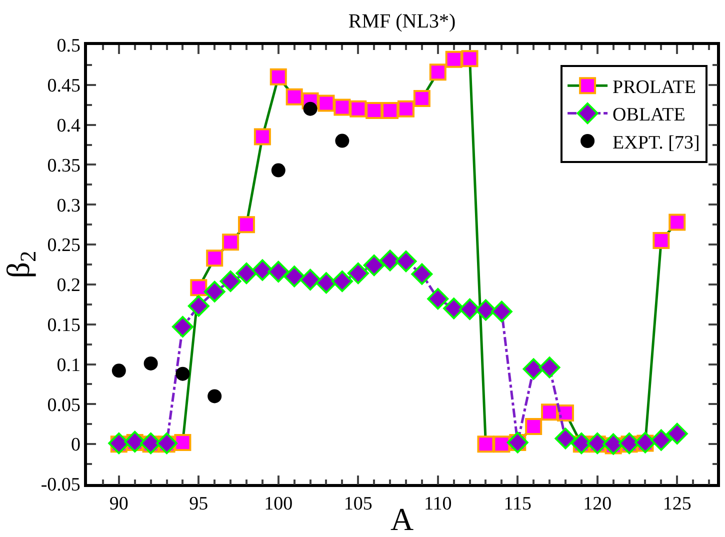  I want to click on y-tick-label: 0.5, so click(68, 46).